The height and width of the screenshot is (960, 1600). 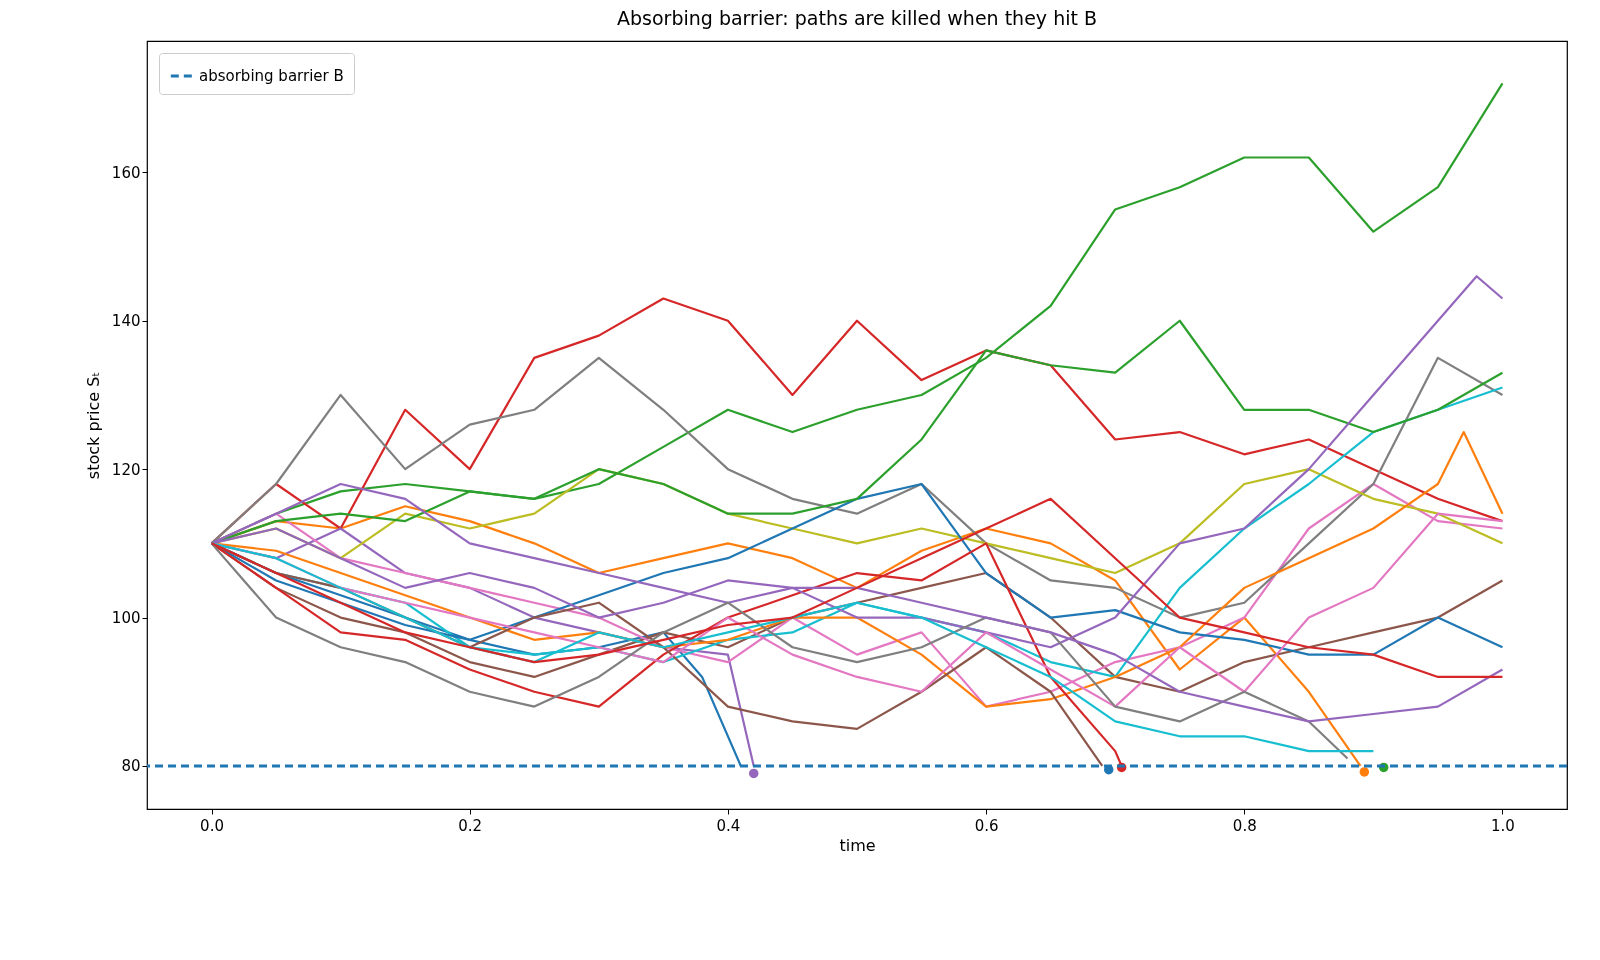 I want to click on x-tick-label: 0.8, so click(x=1244, y=825).